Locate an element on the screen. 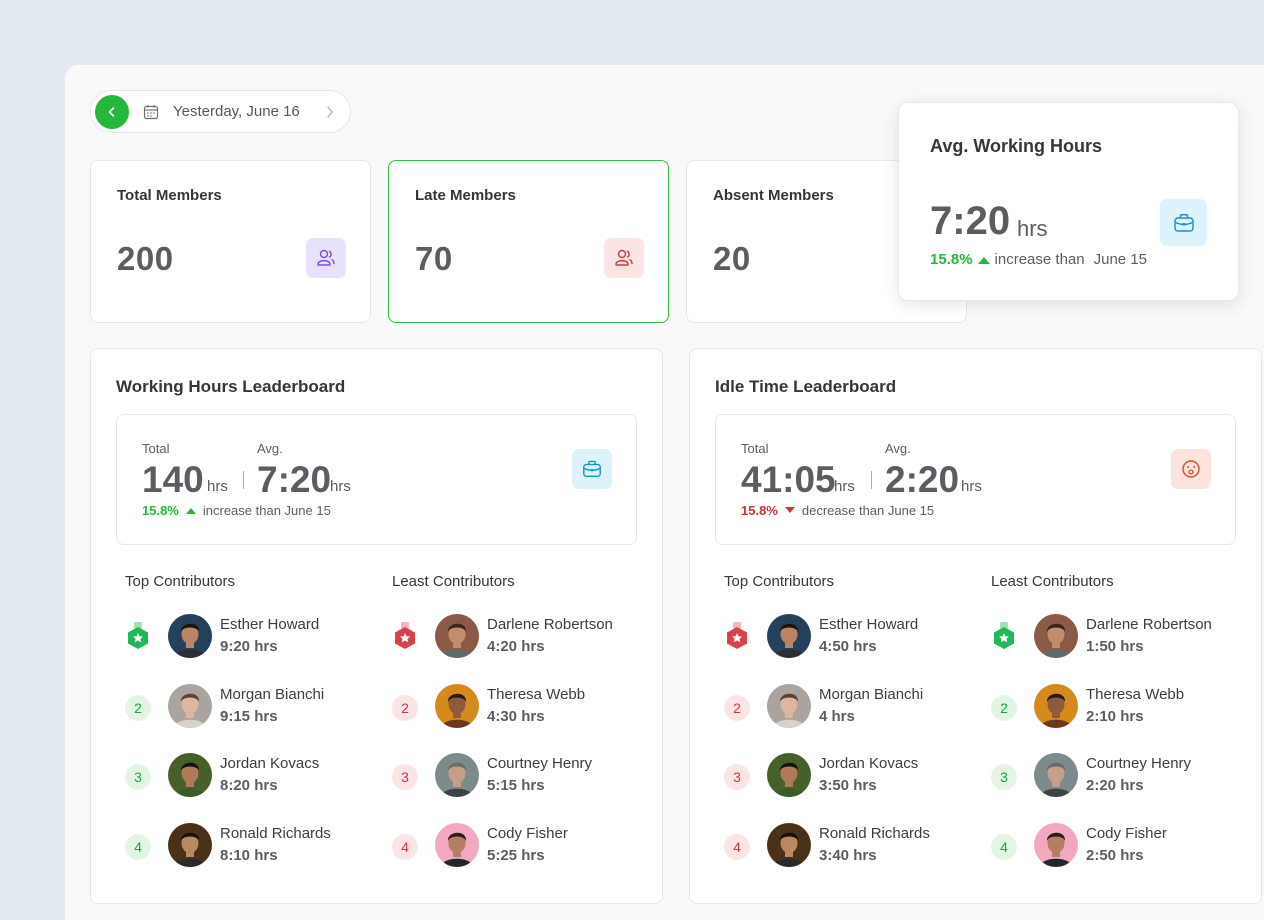  total-unit: hrs is located at coordinates (844, 486).